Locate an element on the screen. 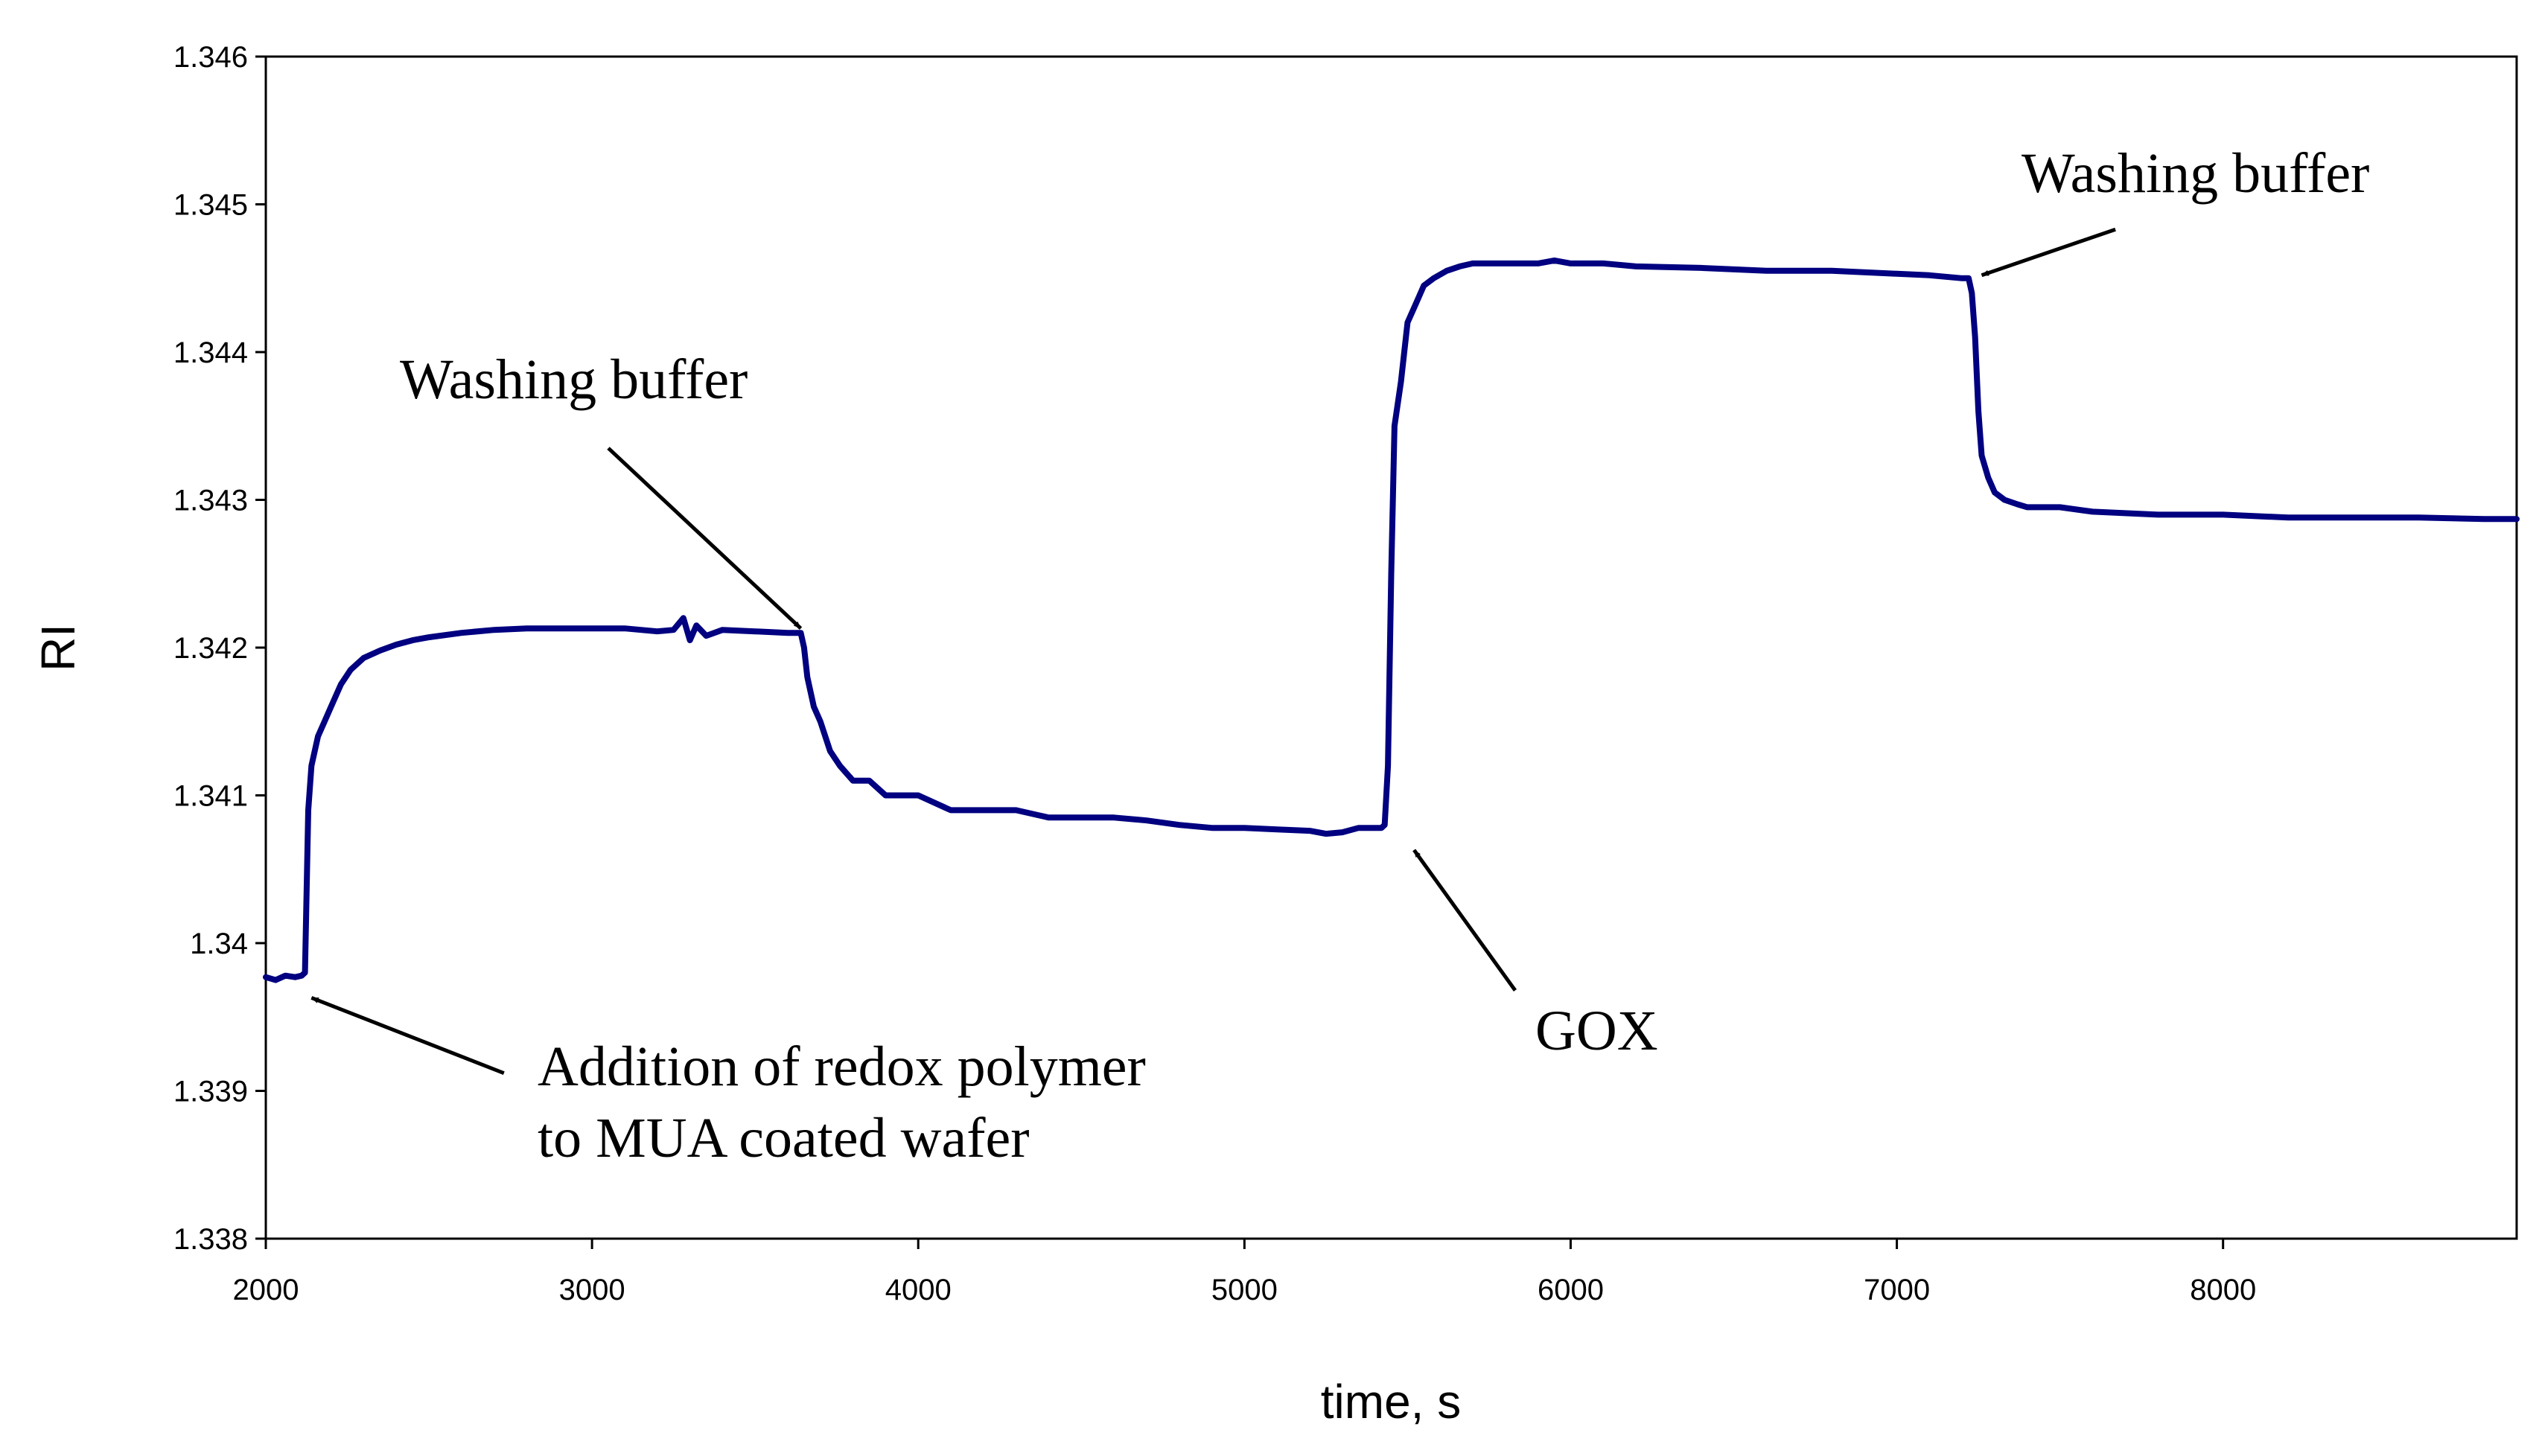 Image resolution: width=2536 pixels, height=1456 pixels. x-tick-label: 4000 is located at coordinates (918, 1290).